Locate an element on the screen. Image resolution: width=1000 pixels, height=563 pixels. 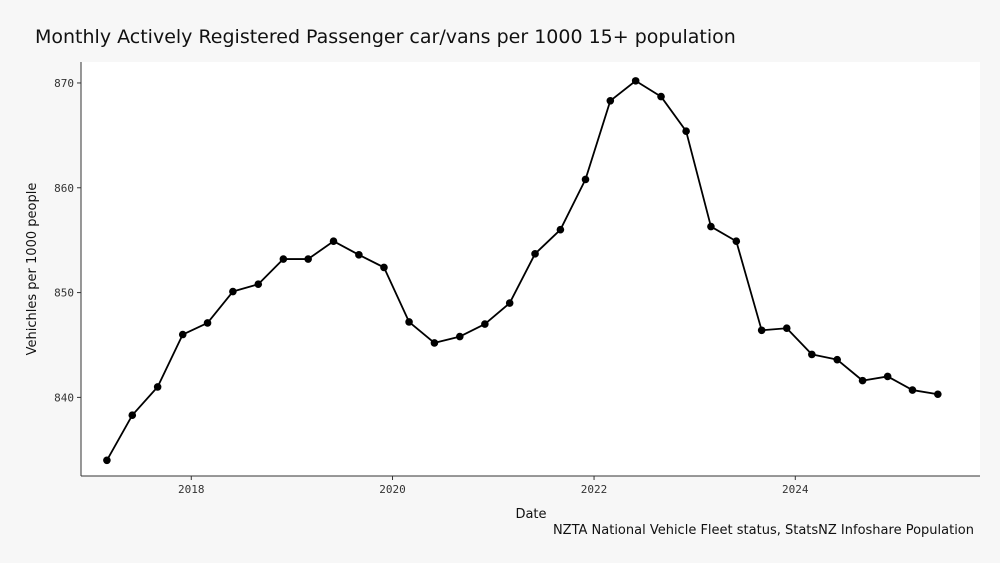
x-axis-title: Date is located at coordinates (530, 514).